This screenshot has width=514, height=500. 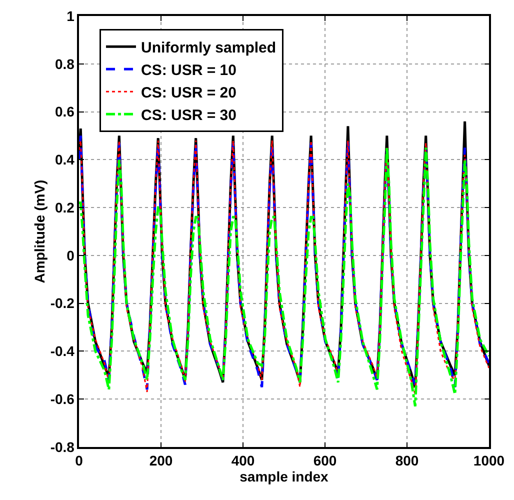 What do you see at coordinates (62, 303) in the screenshot?
I see `y-tick-label: -0.2` at bounding box center [62, 303].